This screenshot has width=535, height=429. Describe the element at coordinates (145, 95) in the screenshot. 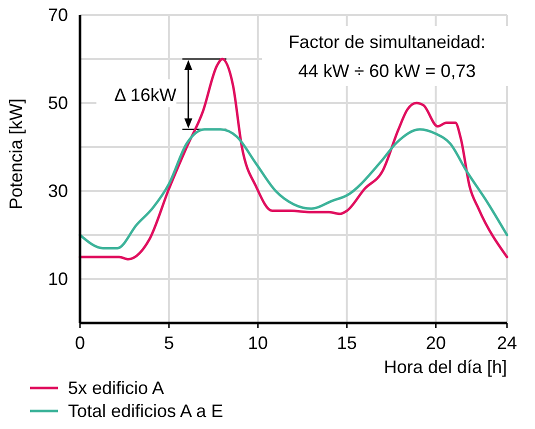

I see `annotation: Δ 16kW` at that location.